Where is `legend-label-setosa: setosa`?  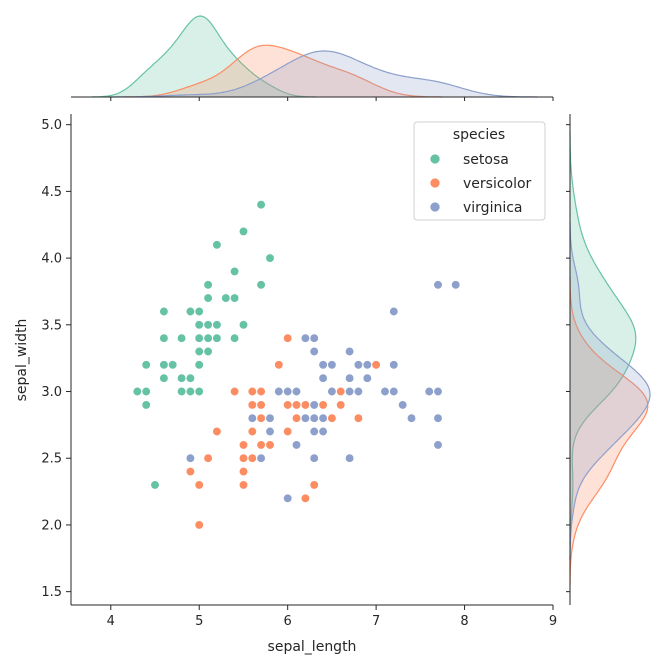
legend-label-setosa: setosa is located at coordinates (486, 160).